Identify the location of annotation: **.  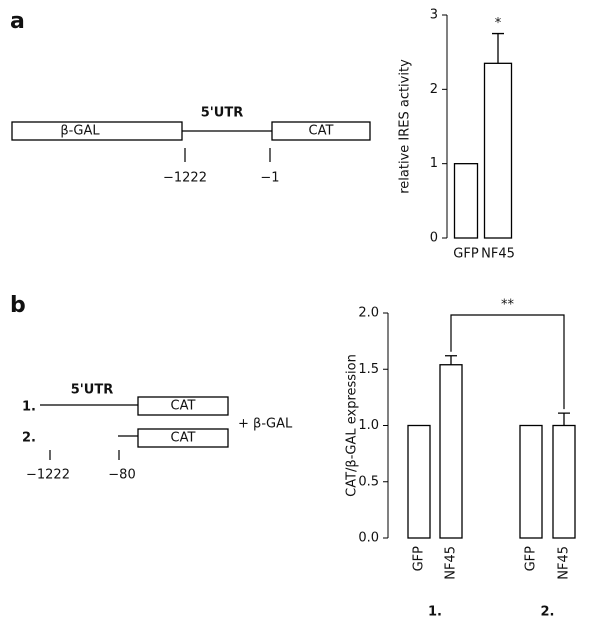
(508, 305).